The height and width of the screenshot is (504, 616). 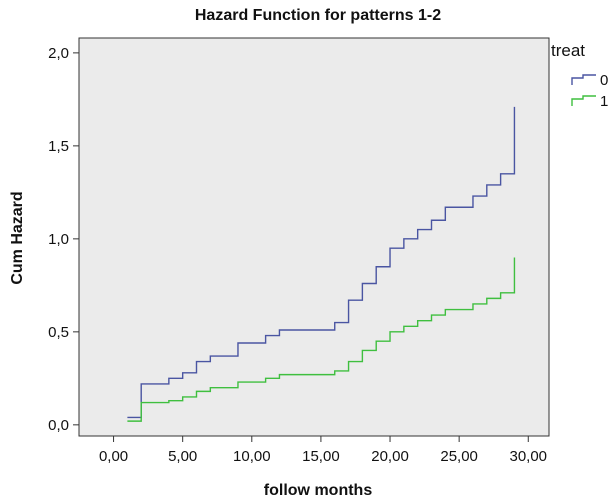 I want to click on y-axis-label: Cum Hazard, so click(x=17, y=237).